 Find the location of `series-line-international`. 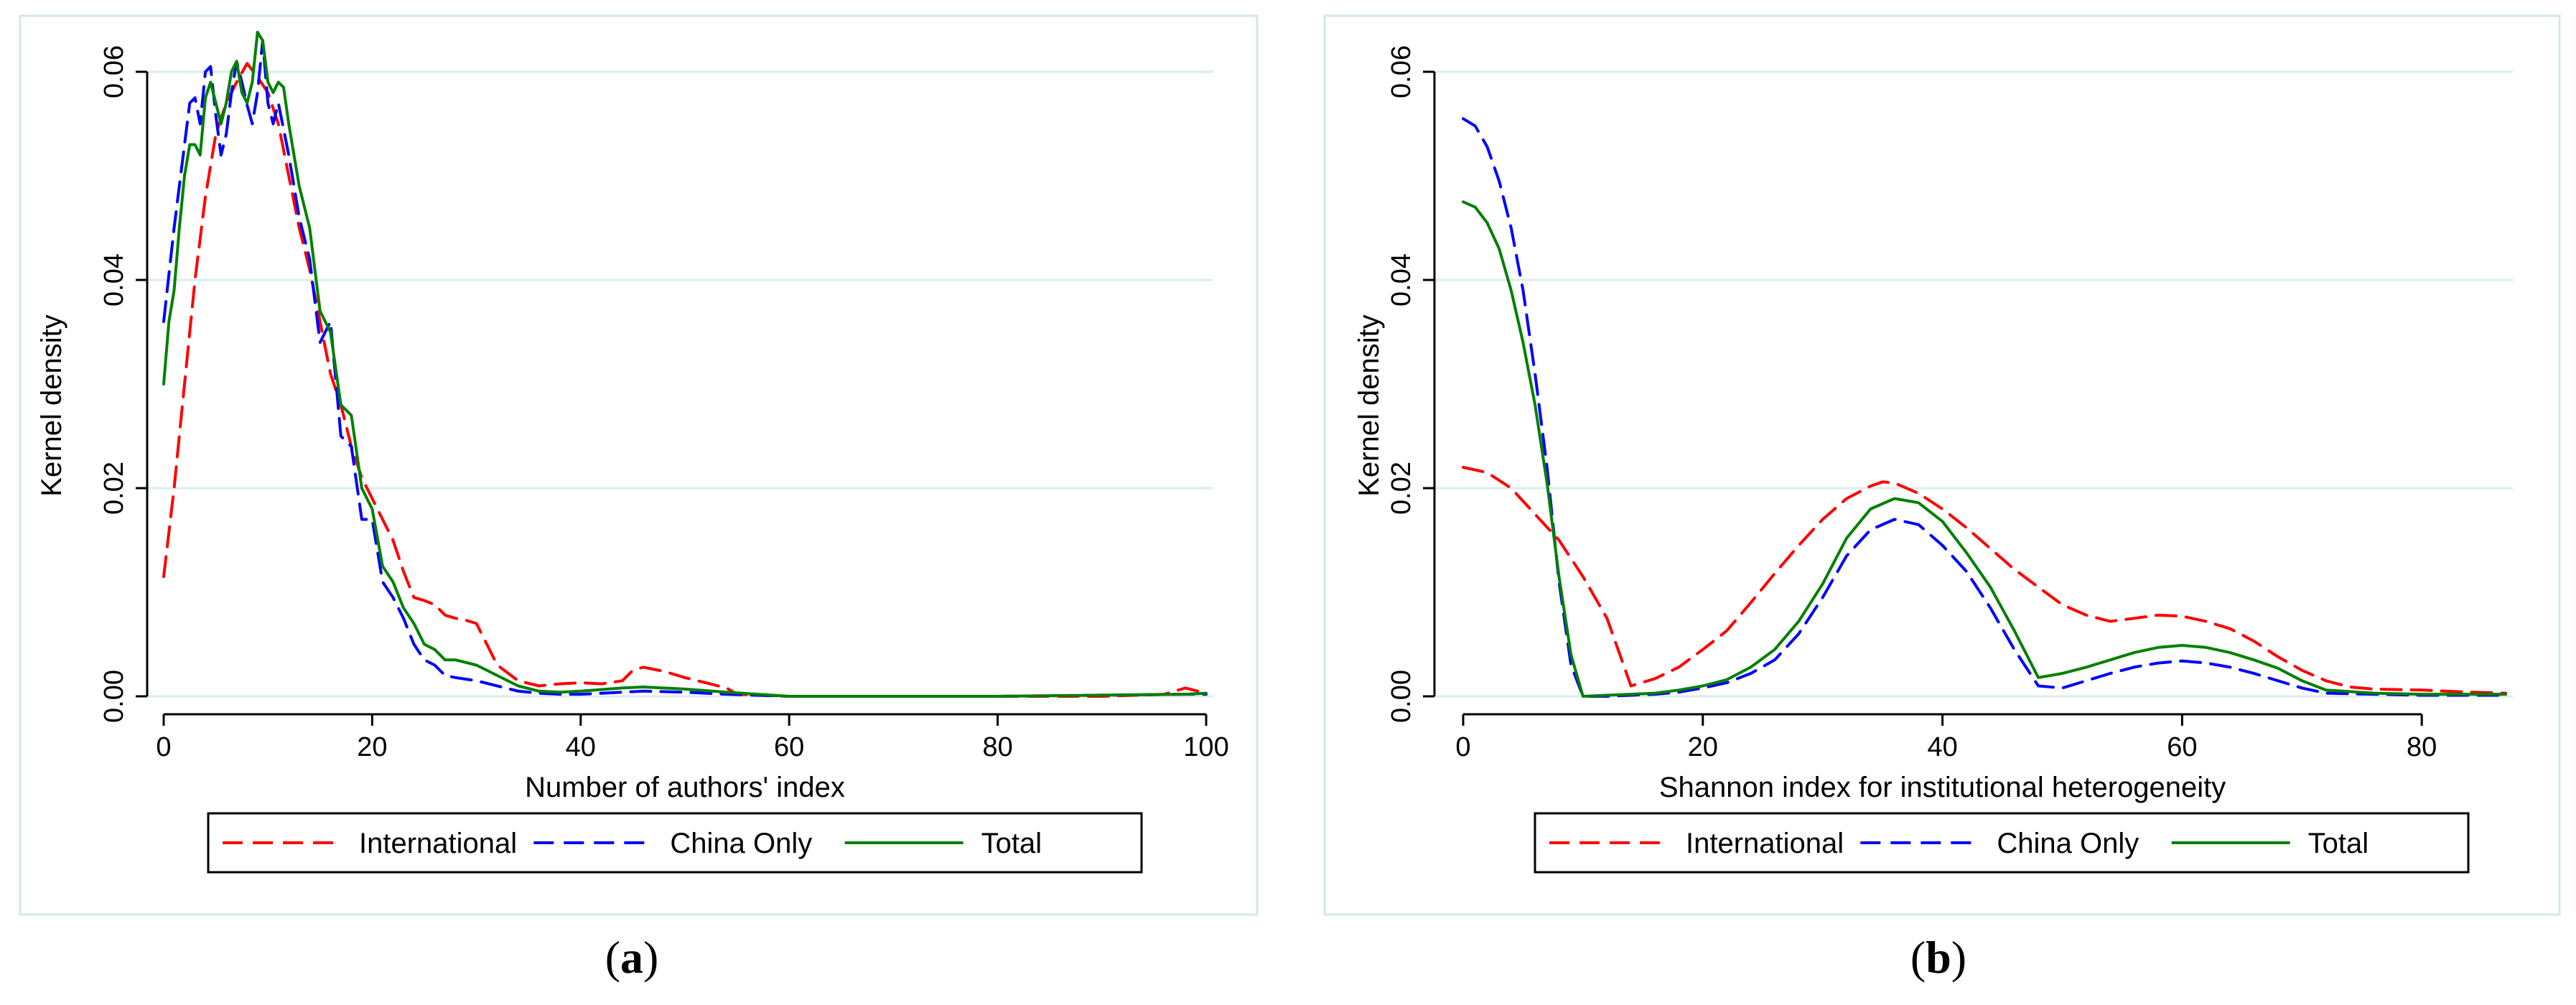

series-line-international is located at coordinates (1984, 580).